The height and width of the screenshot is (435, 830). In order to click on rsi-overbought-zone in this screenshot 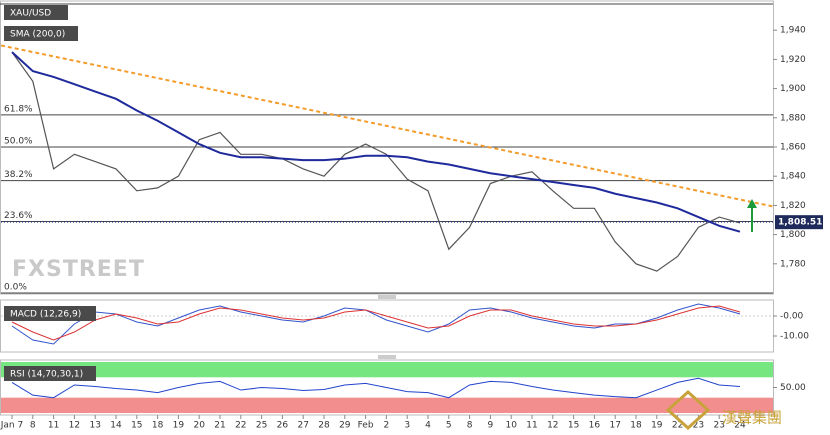, I will do `click(387, 370)`.